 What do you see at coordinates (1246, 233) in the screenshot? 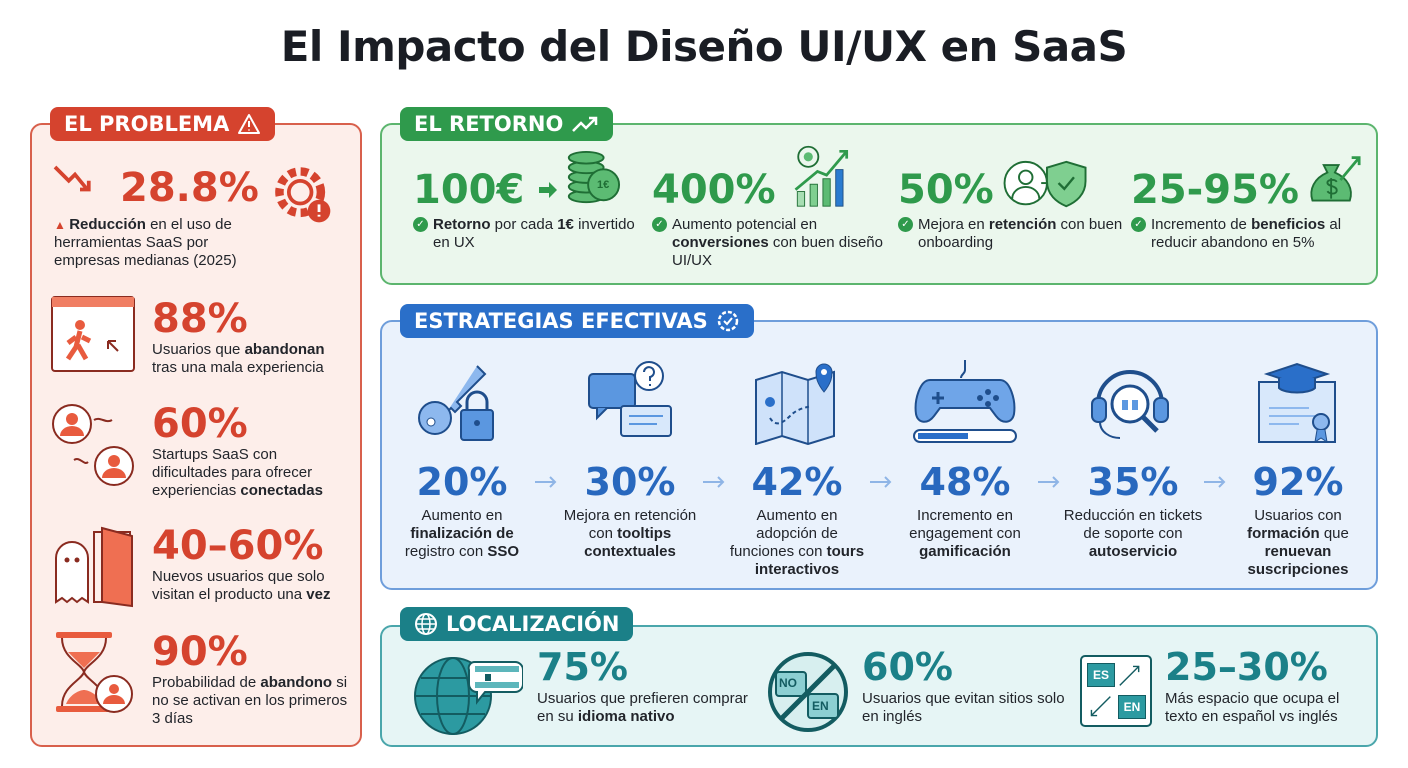
I see `text-segment: al reducir abandono en 5%` at bounding box center [1246, 233].